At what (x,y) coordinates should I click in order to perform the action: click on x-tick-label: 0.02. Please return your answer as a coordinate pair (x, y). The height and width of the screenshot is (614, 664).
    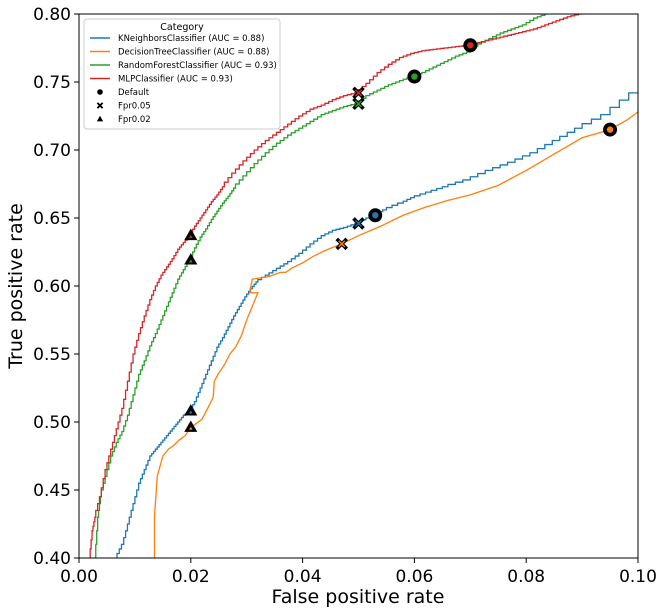
    Looking at the image, I should click on (191, 577).